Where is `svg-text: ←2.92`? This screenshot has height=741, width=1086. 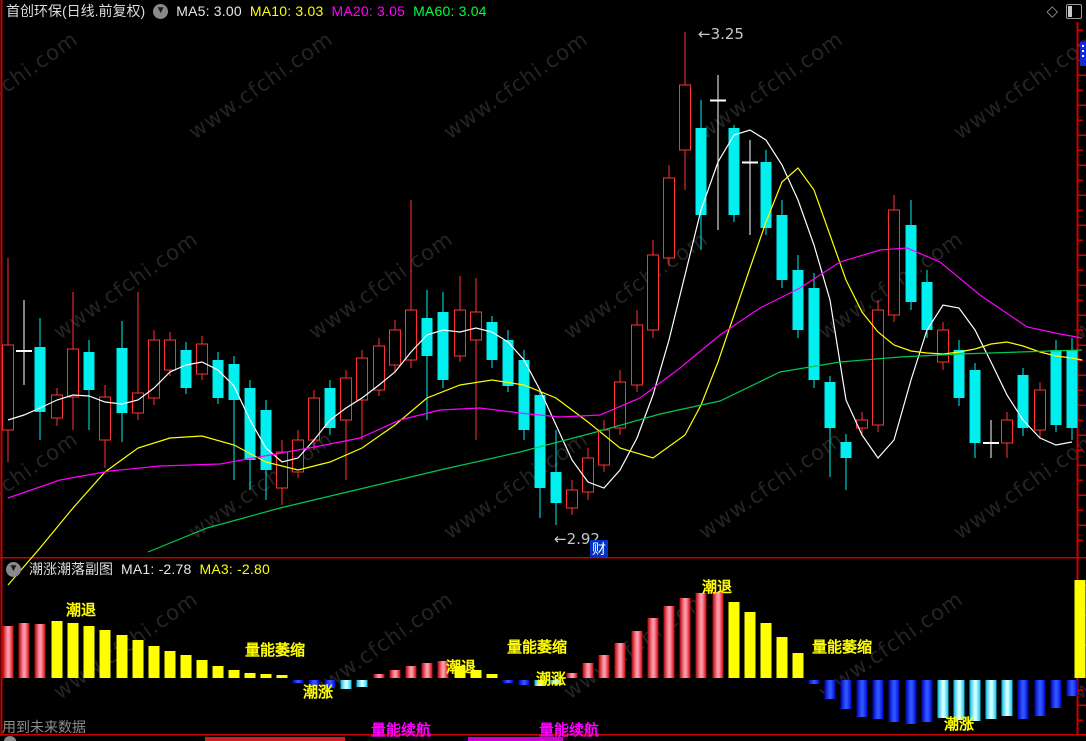
svg-text: ←2.92 is located at coordinates (577, 539).